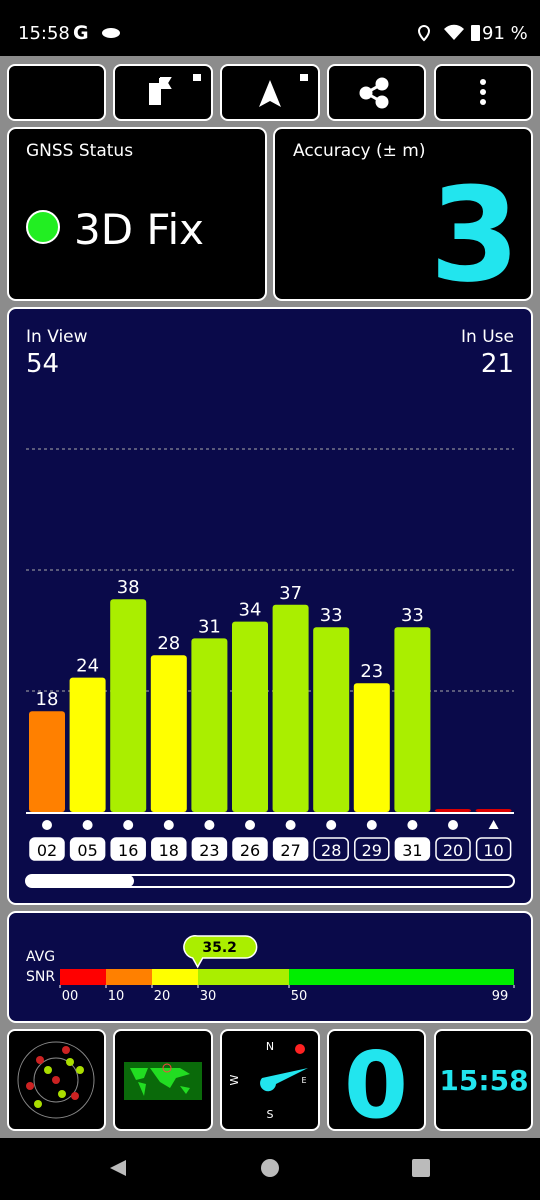  What do you see at coordinates (44, 33) in the screenshot?
I see `status-time: 15:58` at bounding box center [44, 33].